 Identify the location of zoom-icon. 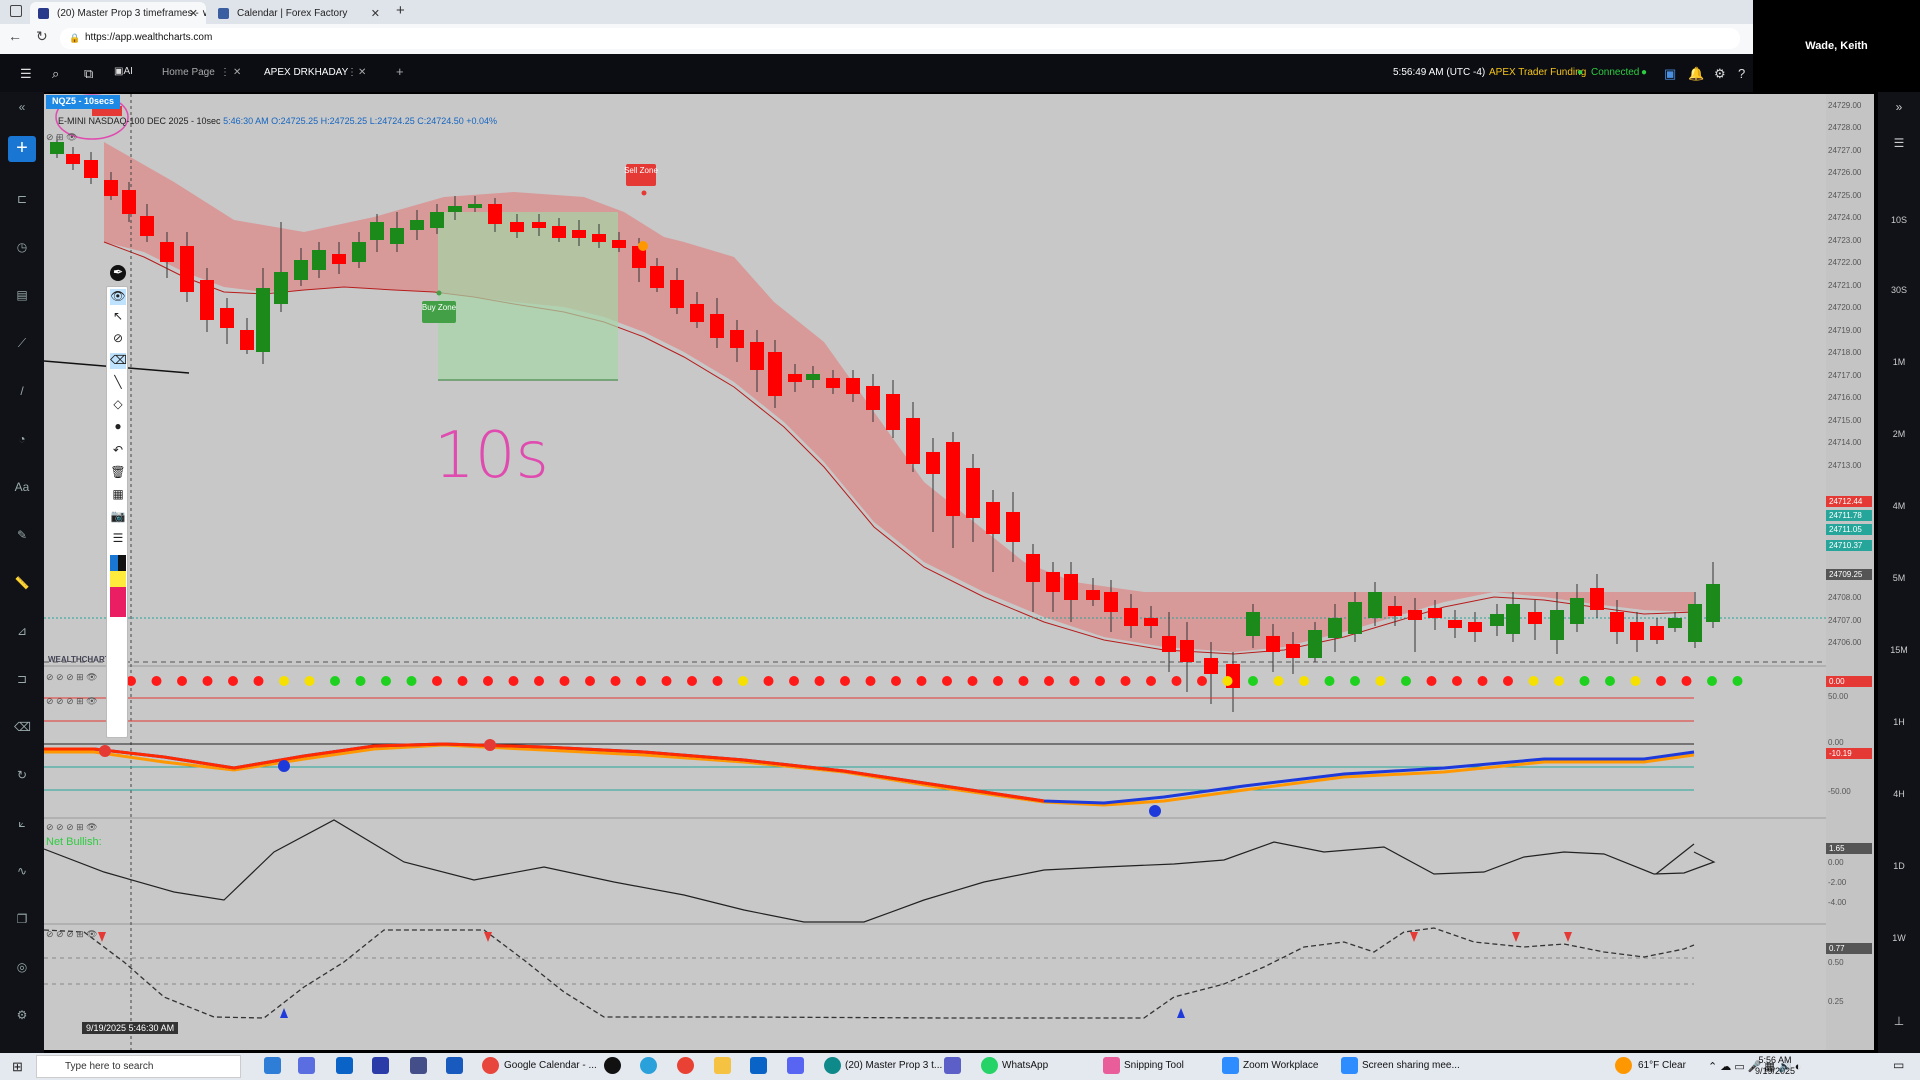
(1230, 1065).